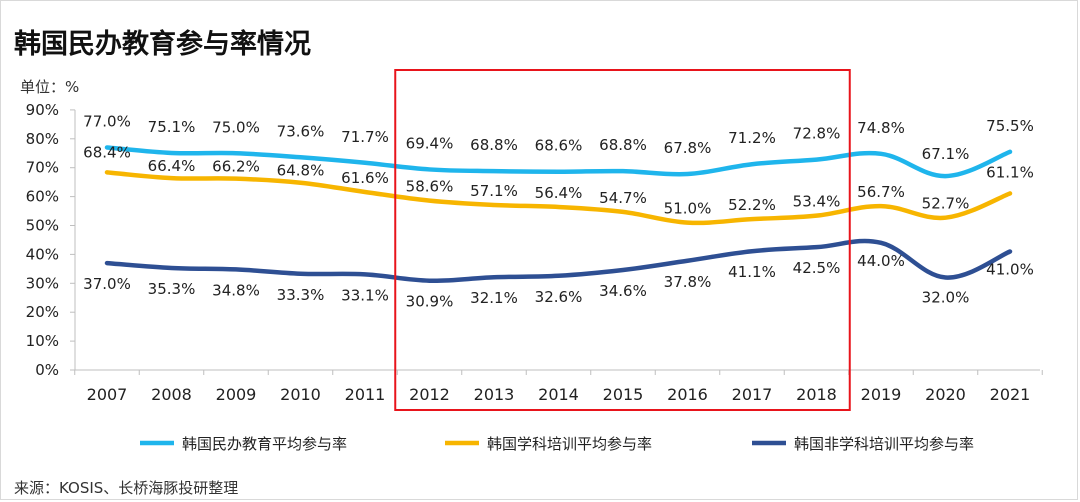  I want to click on y-tick-label: 50%, so click(42, 226).